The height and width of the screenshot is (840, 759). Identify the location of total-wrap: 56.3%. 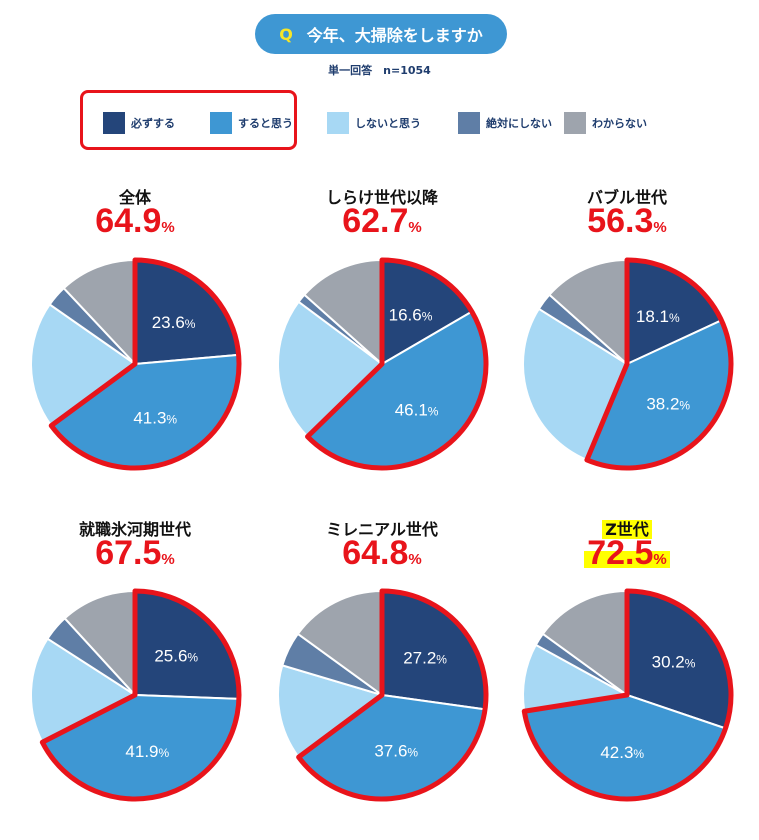
(627, 221).